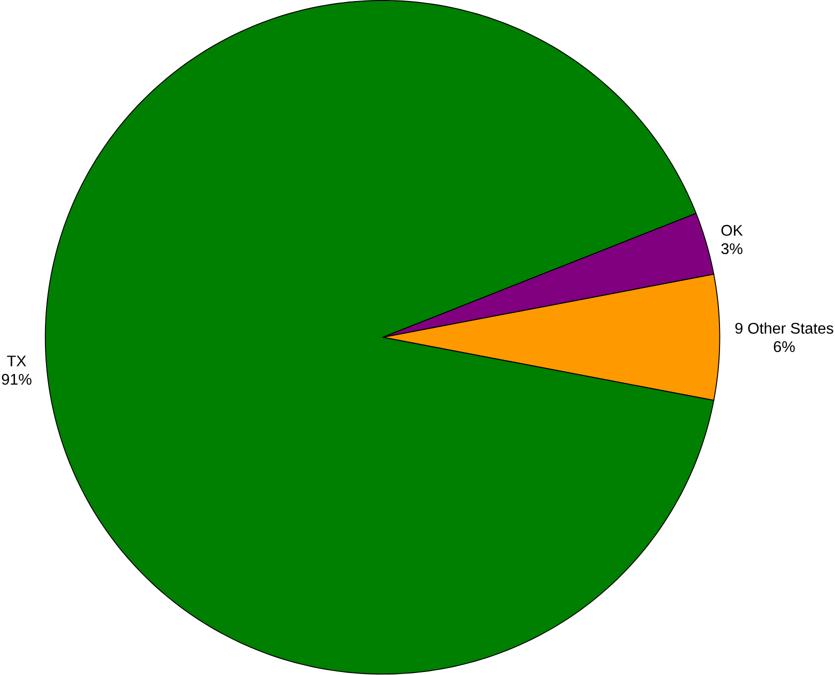 The width and height of the screenshot is (835, 675). Describe the element at coordinates (16, 361) in the screenshot. I see `slice-label: TX` at that location.